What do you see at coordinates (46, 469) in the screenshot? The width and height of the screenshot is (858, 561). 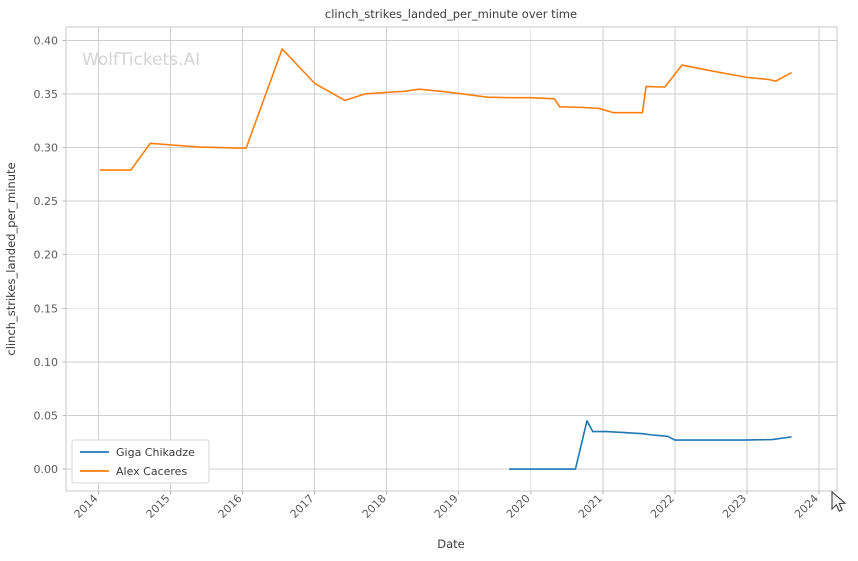 I see `y-tick-label: 0.00` at bounding box center [46, 469].